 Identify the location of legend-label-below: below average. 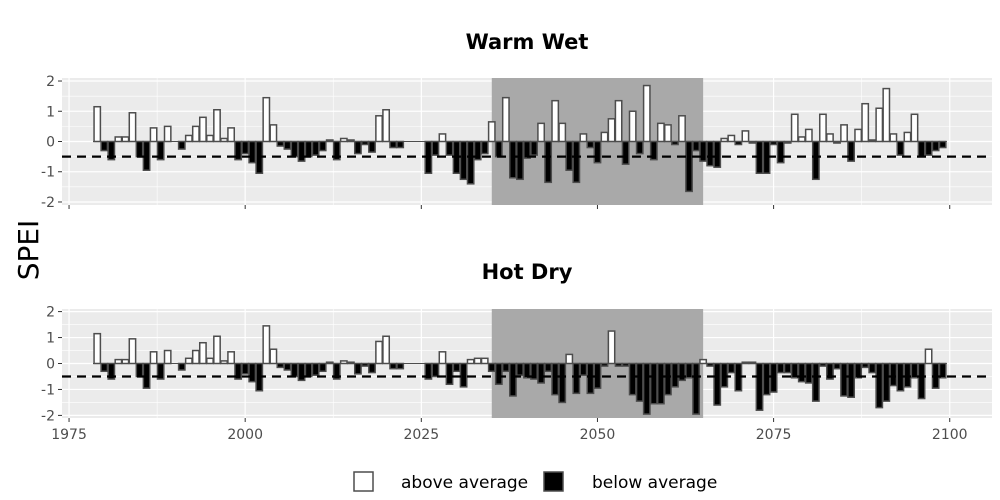
(654, 483).